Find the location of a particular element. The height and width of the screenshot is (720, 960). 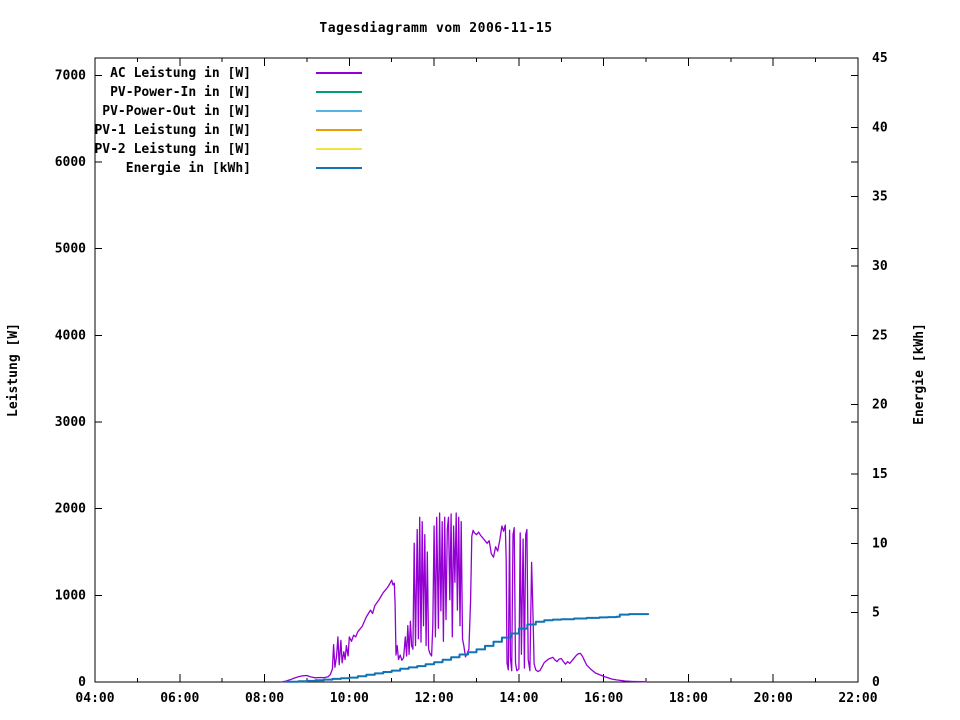

x-tick-label: 16:00 is located at coordinates (603, 698).